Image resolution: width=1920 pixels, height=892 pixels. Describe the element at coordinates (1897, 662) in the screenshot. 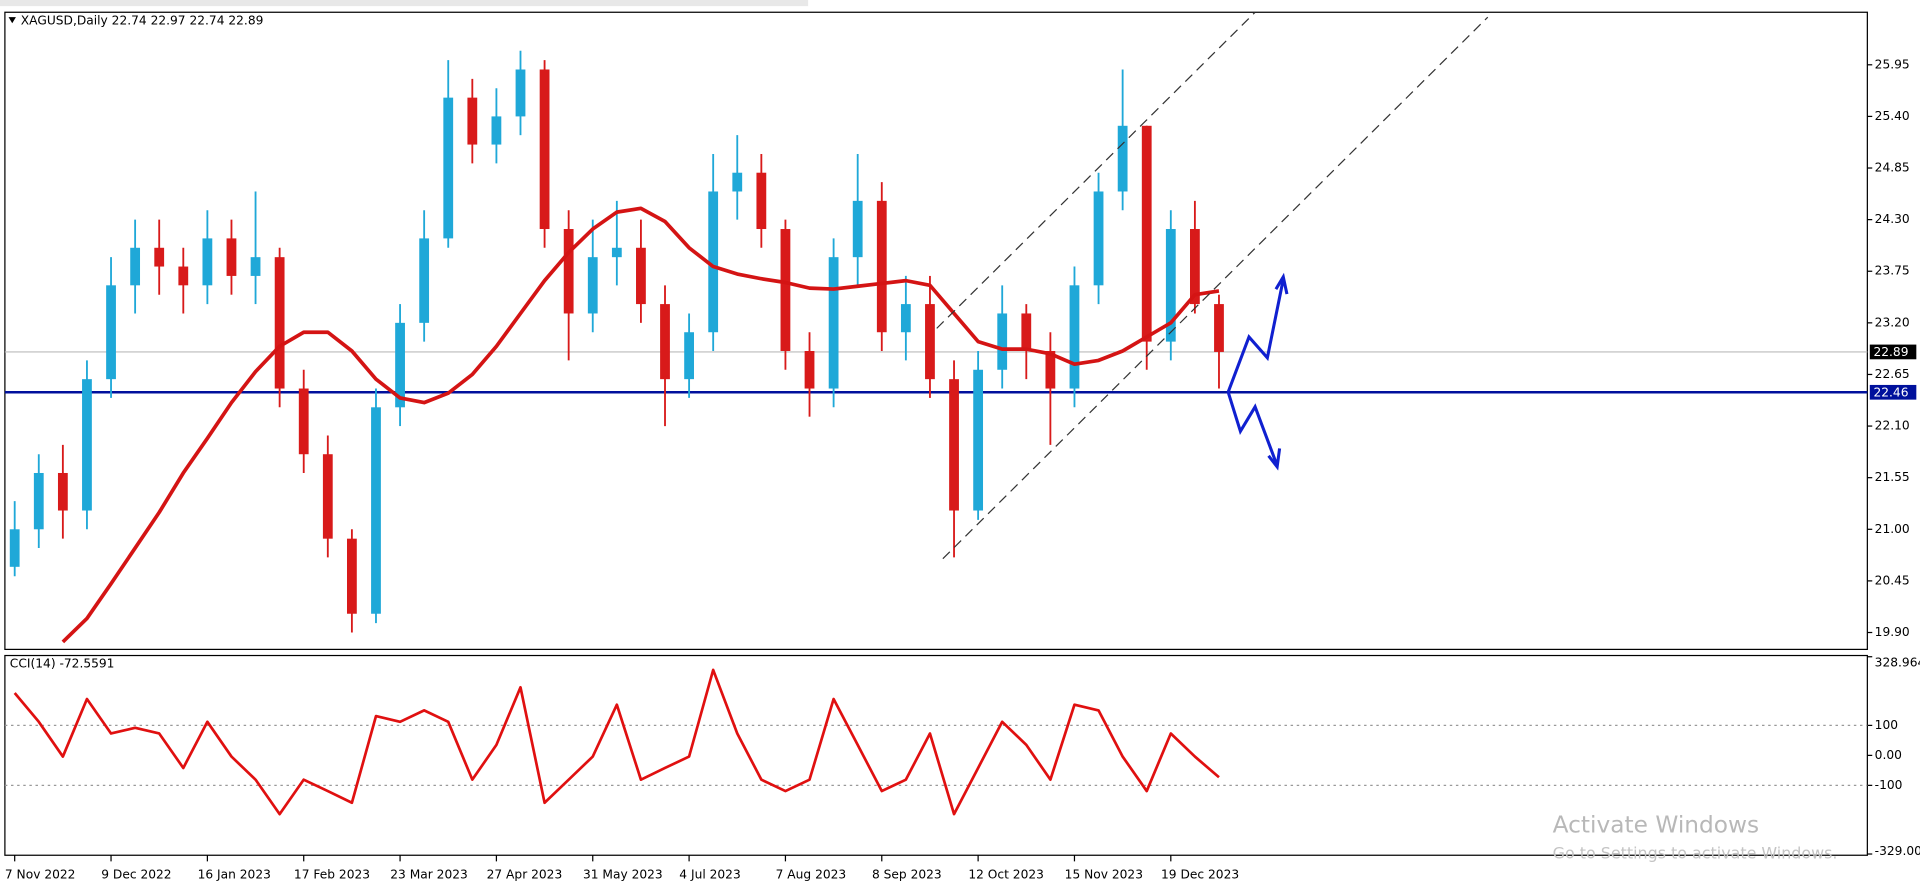

I see `y-tick-label: 328.964` at that location.